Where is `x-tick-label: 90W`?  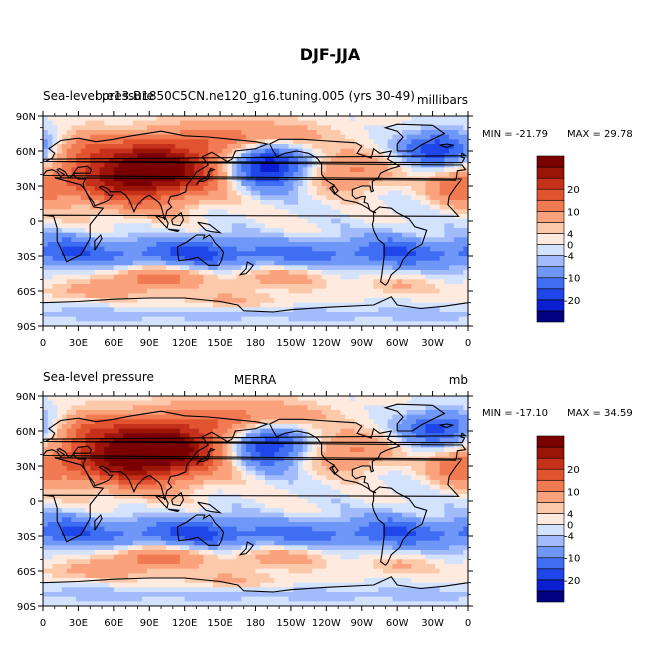 x-tick-label: 90W is located at coordinates (361, 343).